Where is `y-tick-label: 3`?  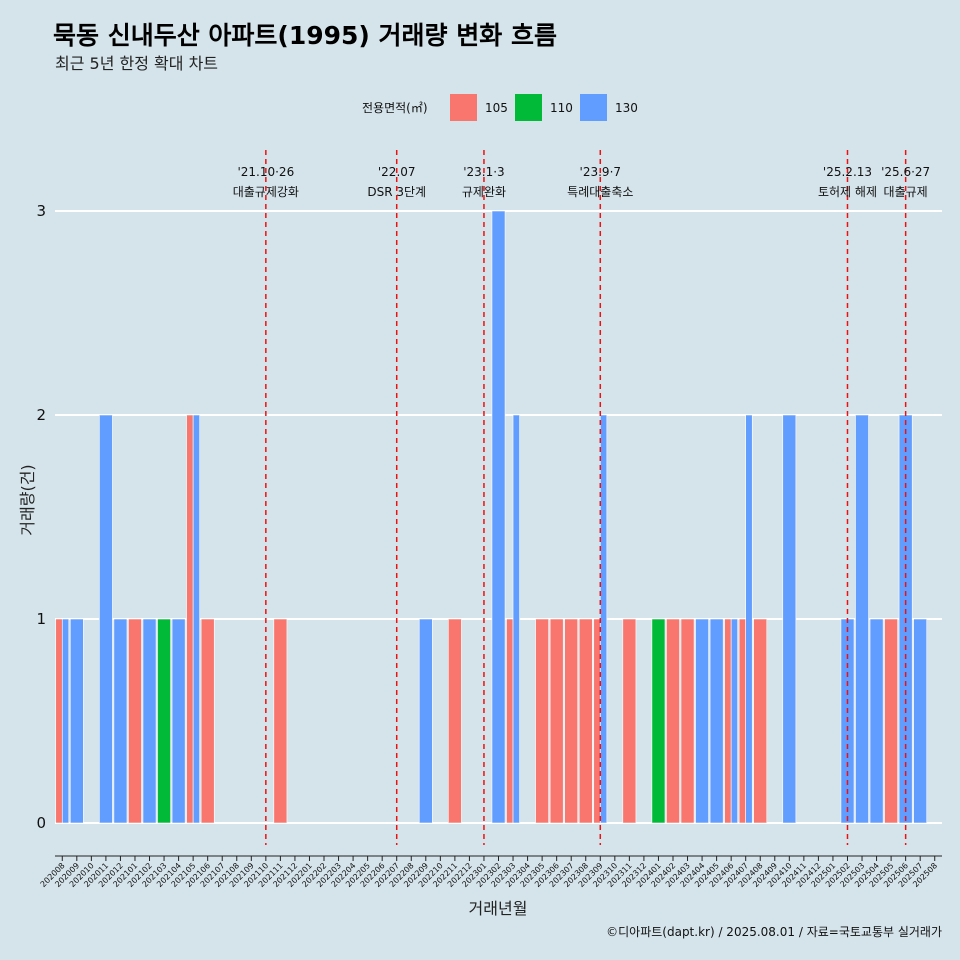 y-tick-label: 3 is located at coordinates (41, 211).